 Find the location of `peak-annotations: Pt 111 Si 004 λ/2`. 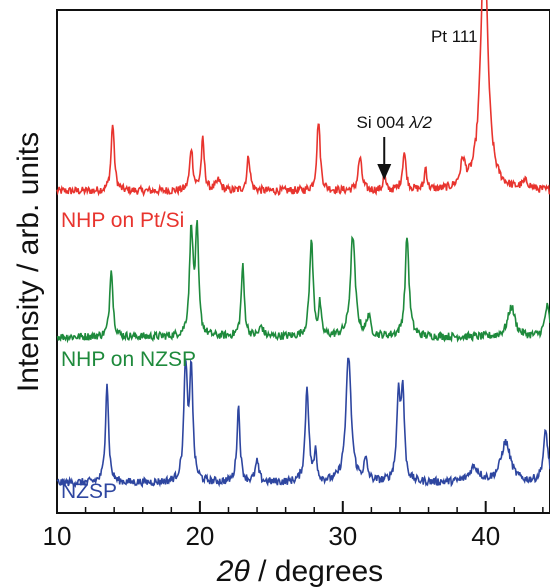

peak-annotations: Pt 111 Si 004 λ/2 is located at coordinates (417, 103).